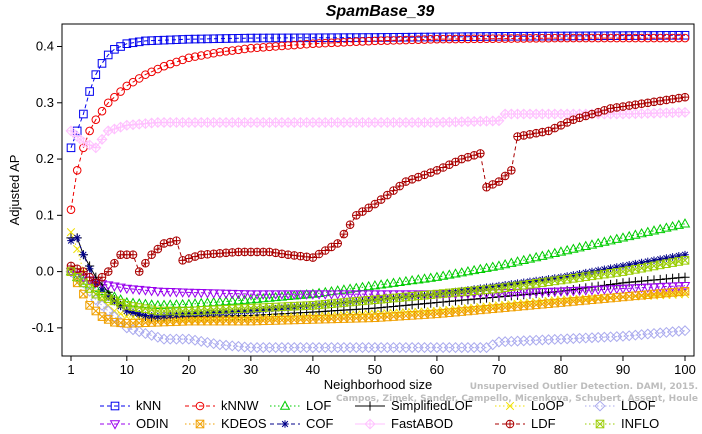  What do you see at coordinates (378, 130) in the screenshot?
I see `series-fastabod` at bounding box center [378, 130].